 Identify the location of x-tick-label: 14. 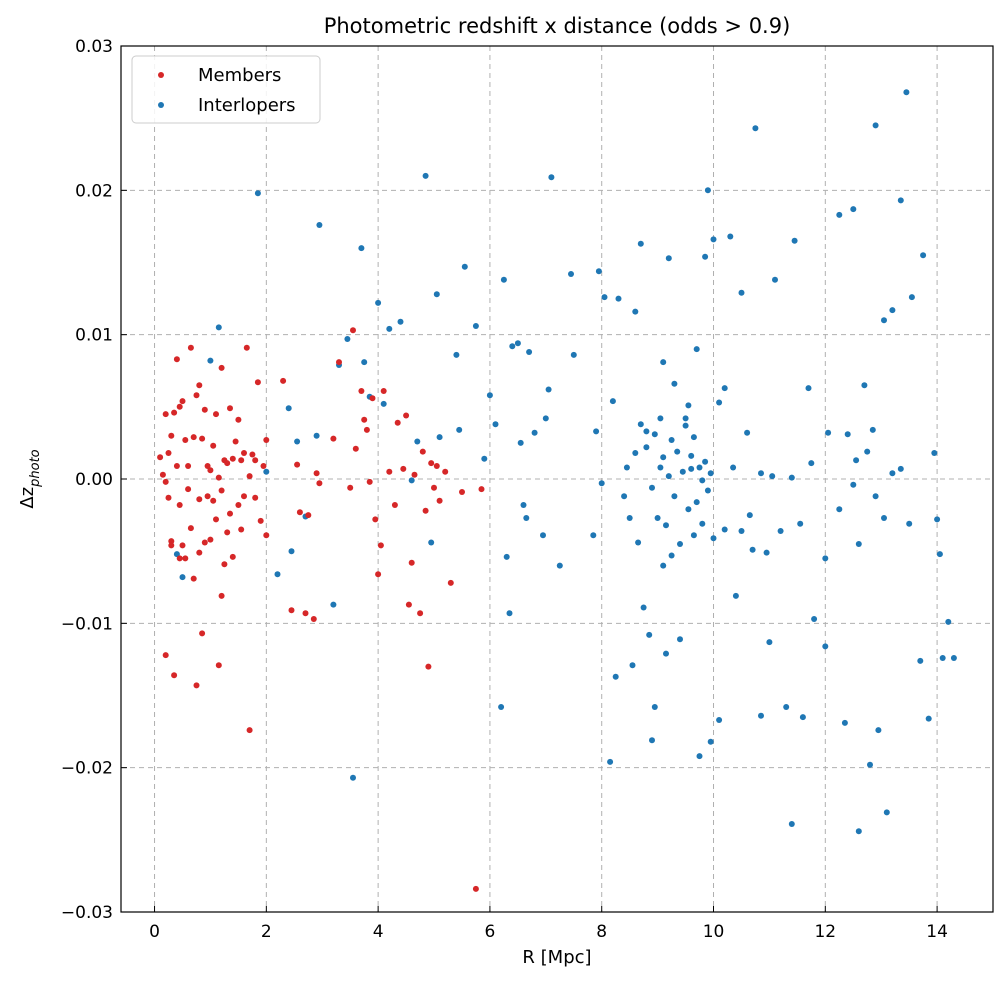
(937, 932).